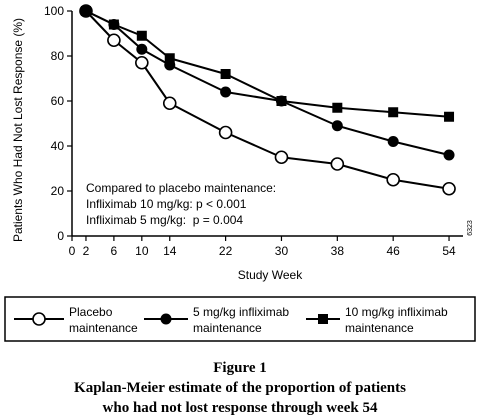 The image size is (480, 419). Describe the element at coordinates (114, 251) in the screenshot. I see `x-tick-label: 6` at that location.